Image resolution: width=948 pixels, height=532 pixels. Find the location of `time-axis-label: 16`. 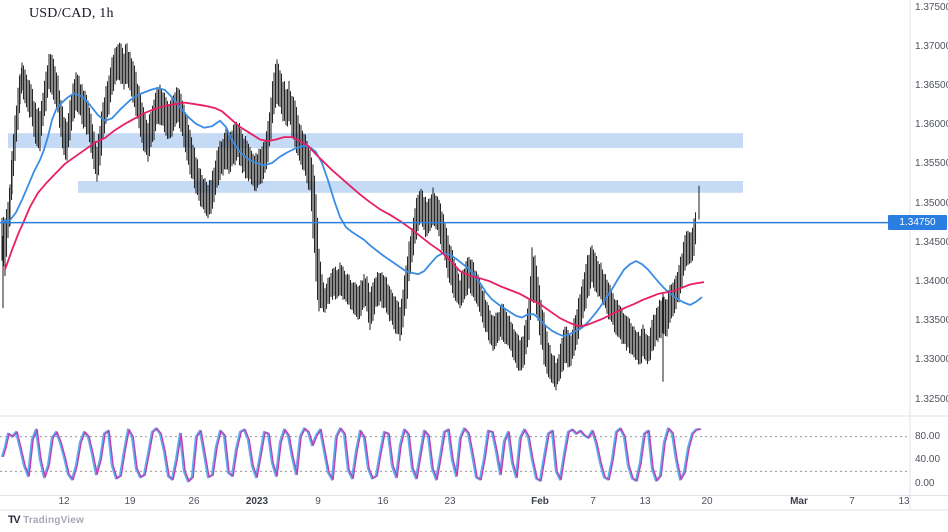

time-axis-label: 16 is located at coordinates (383, 501).